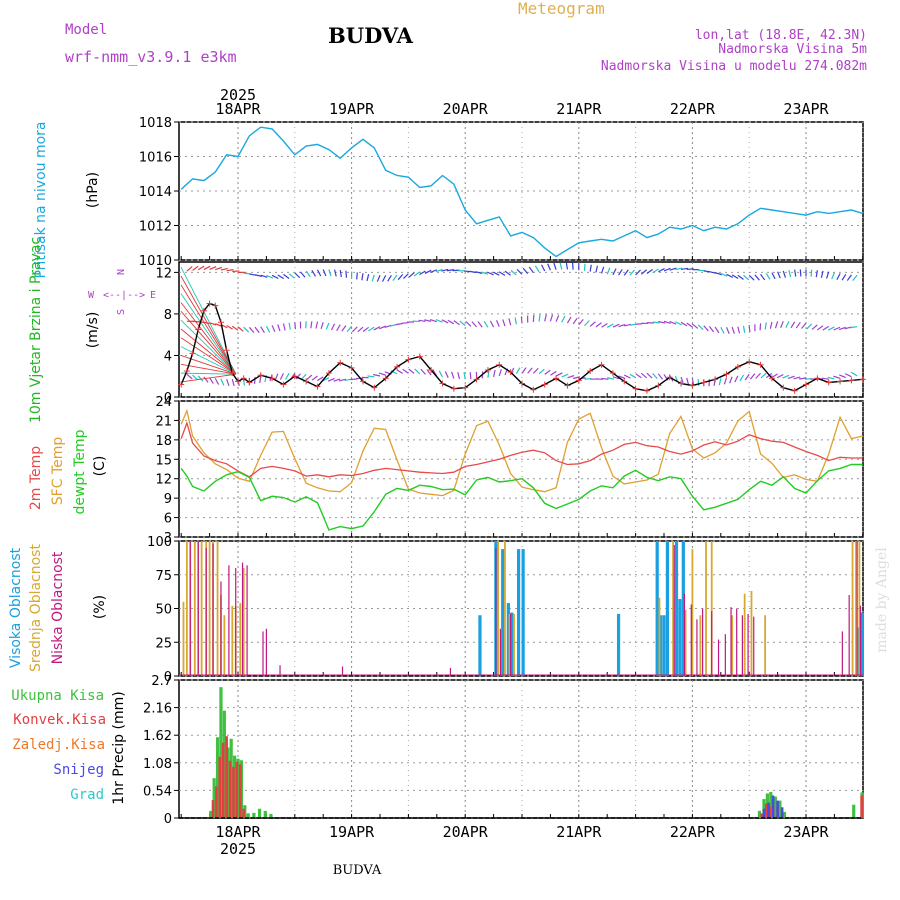 This screenshot has height=900, width=900. What do you see at coordinates (168, 519) in the screenshot?
I see `temperature-tick-label: 6` at bounding box center [168, 519].